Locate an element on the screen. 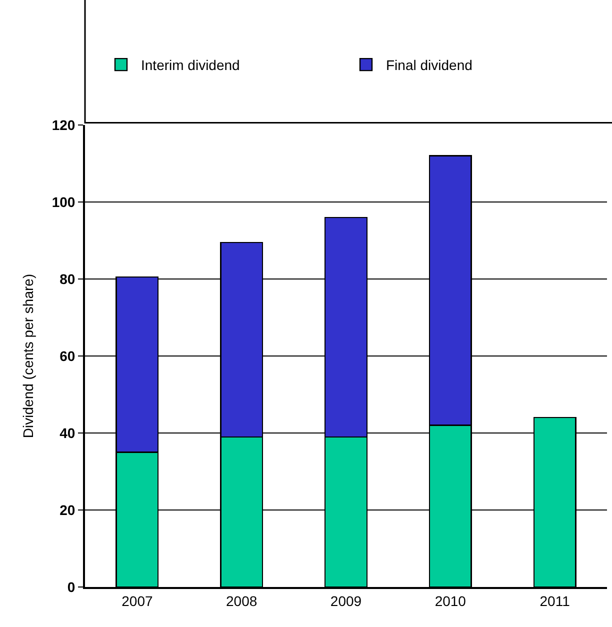 This screenshot has height=627, width=612. y-tick-label: 0 is located at coordinates (71, 586).